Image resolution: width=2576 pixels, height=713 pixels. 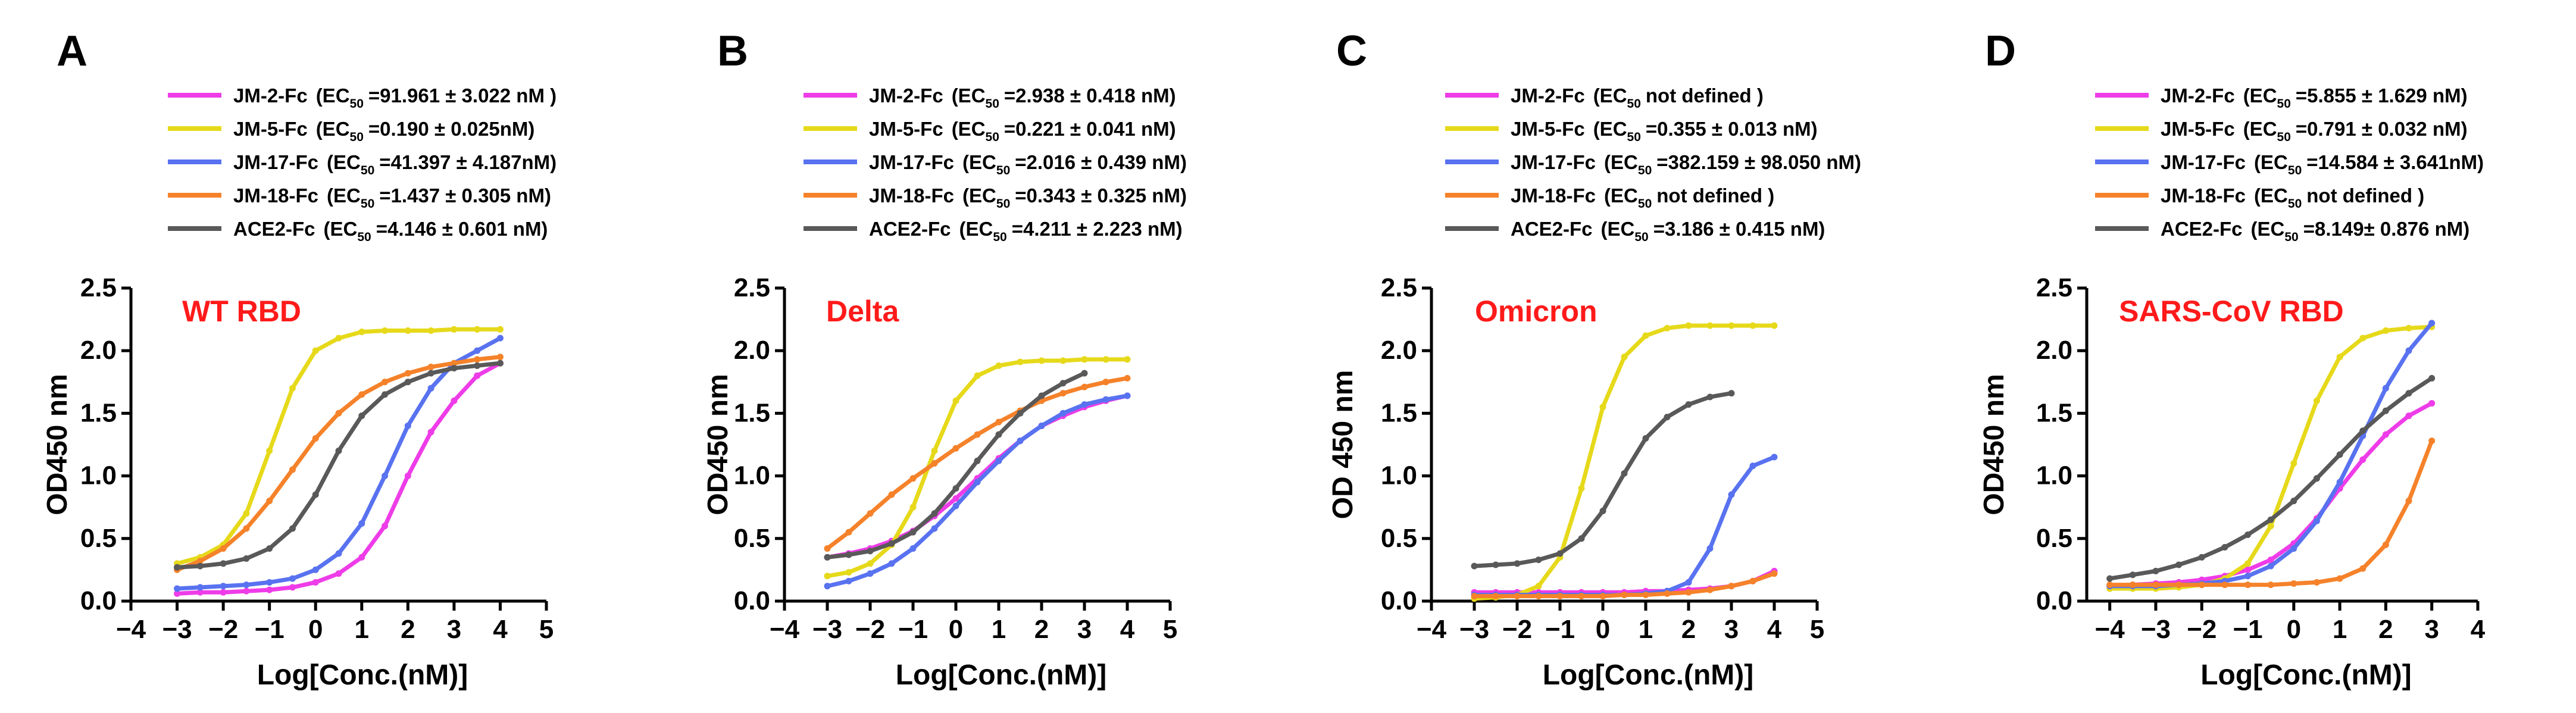 What do you see at coordinates (2314, 131) in the screenshot?
I see `legend-label: JM-5-Fc (EC50 =0.791 ± 0.032 nM)` at bounding box center [2314, 131].